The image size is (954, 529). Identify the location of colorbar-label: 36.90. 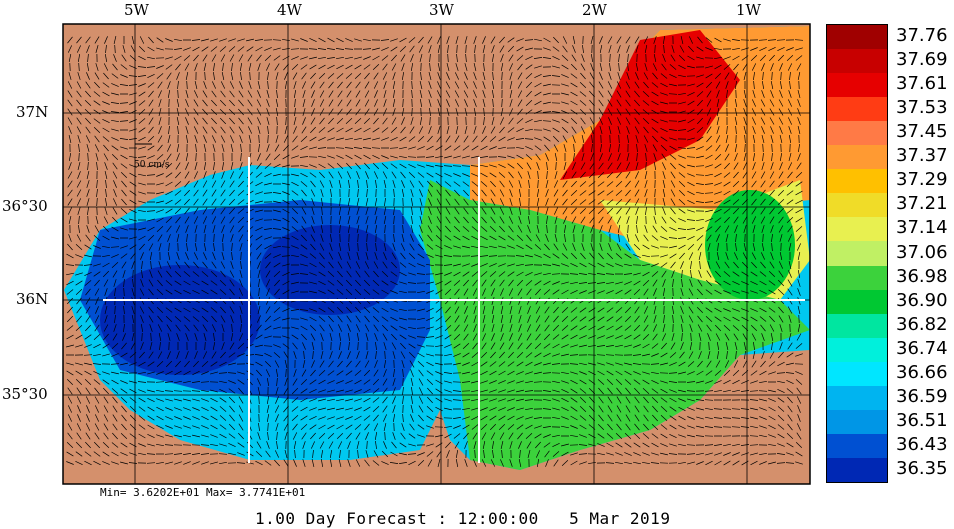
(922, 300).